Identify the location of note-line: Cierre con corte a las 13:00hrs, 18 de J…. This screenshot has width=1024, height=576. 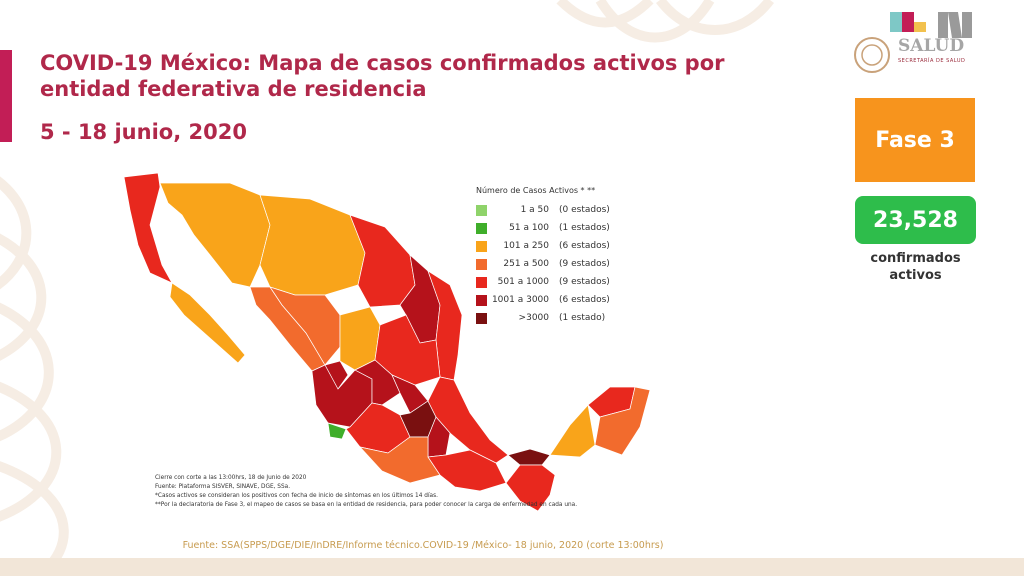
(231, 478).